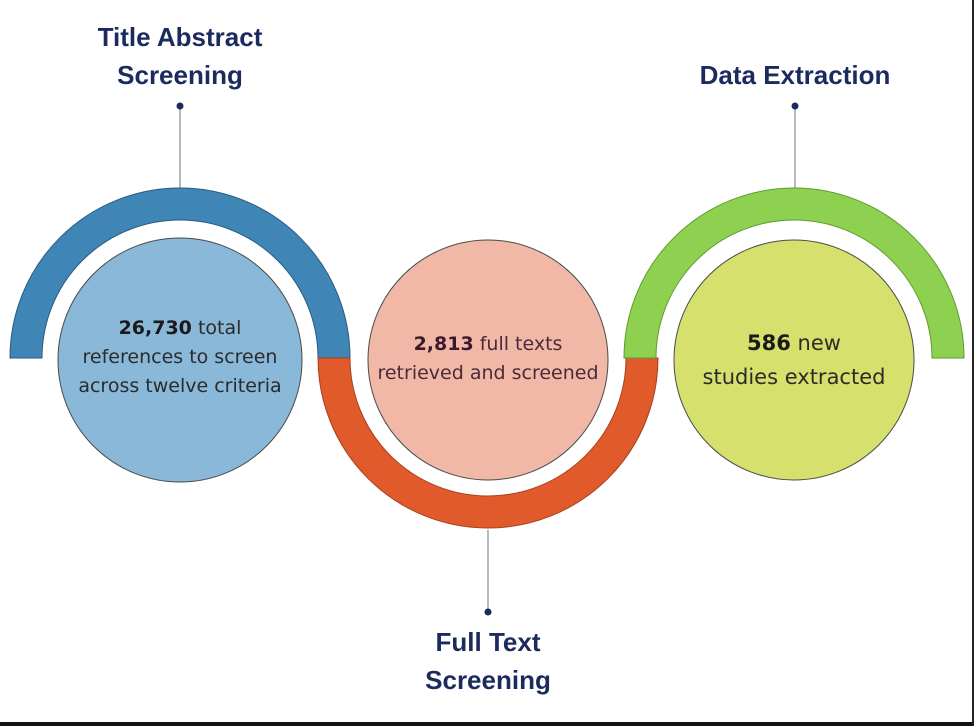 Image resolution: width=974 pixels, height=726 pixels. Describe the element at coordinates (795, 106) in the screenshot. I see `data-extraction-connector-dot` at that location.